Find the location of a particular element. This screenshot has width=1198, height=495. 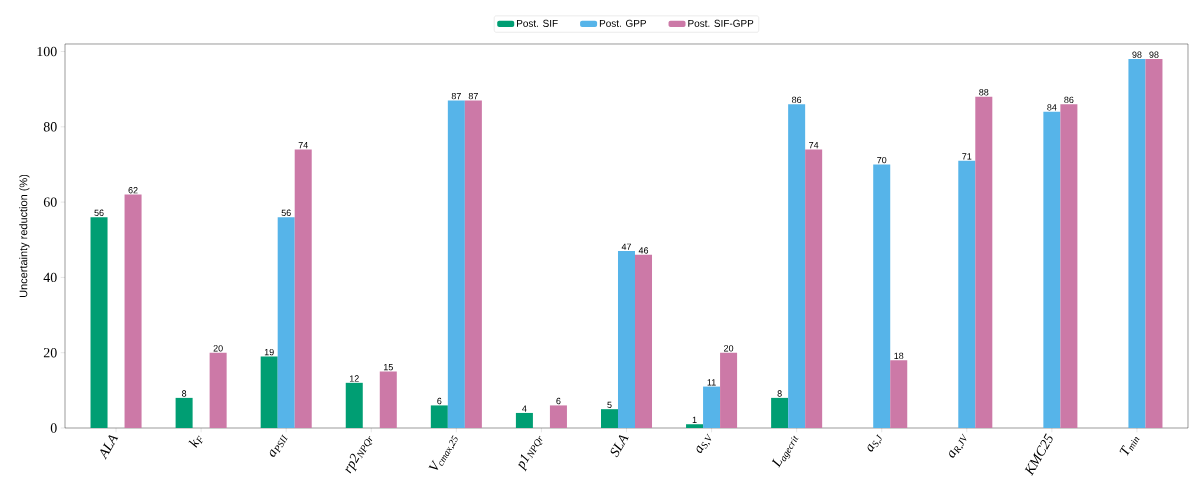

y-tick-label: 0 is located at coordinates (53, 428).